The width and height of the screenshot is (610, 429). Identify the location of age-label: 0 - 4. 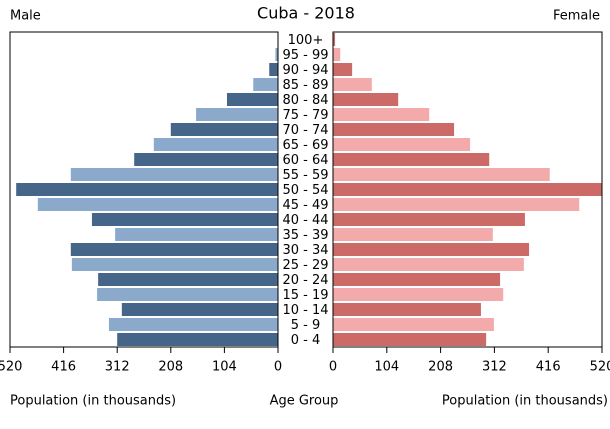
(306, 340).